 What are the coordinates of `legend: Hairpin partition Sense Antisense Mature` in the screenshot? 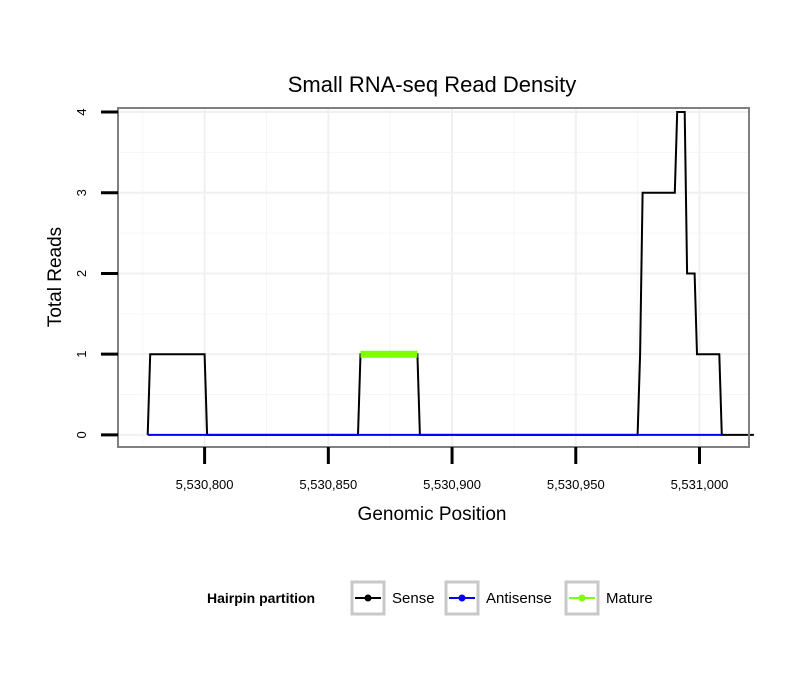 It's located at (430, 598).